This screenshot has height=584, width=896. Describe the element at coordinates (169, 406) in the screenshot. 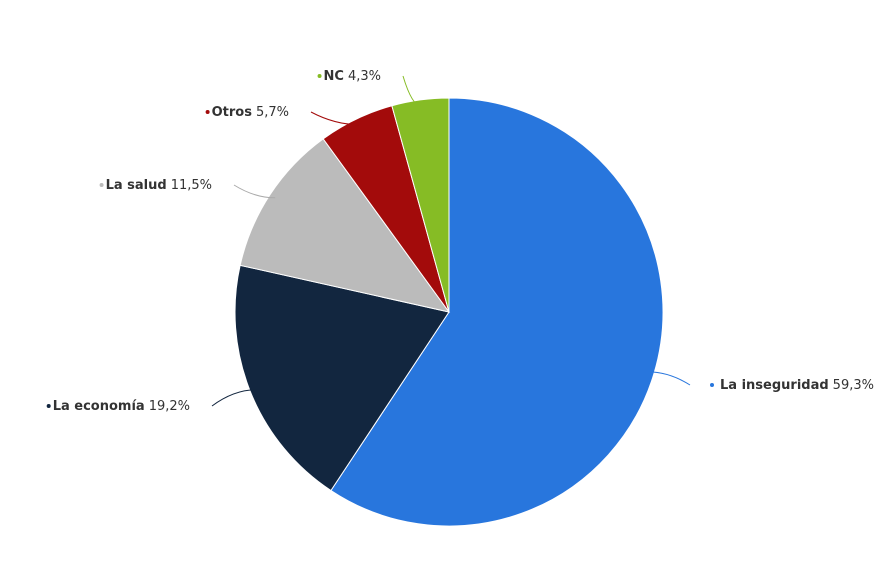

I see `label-value: 19,2%` at that location.